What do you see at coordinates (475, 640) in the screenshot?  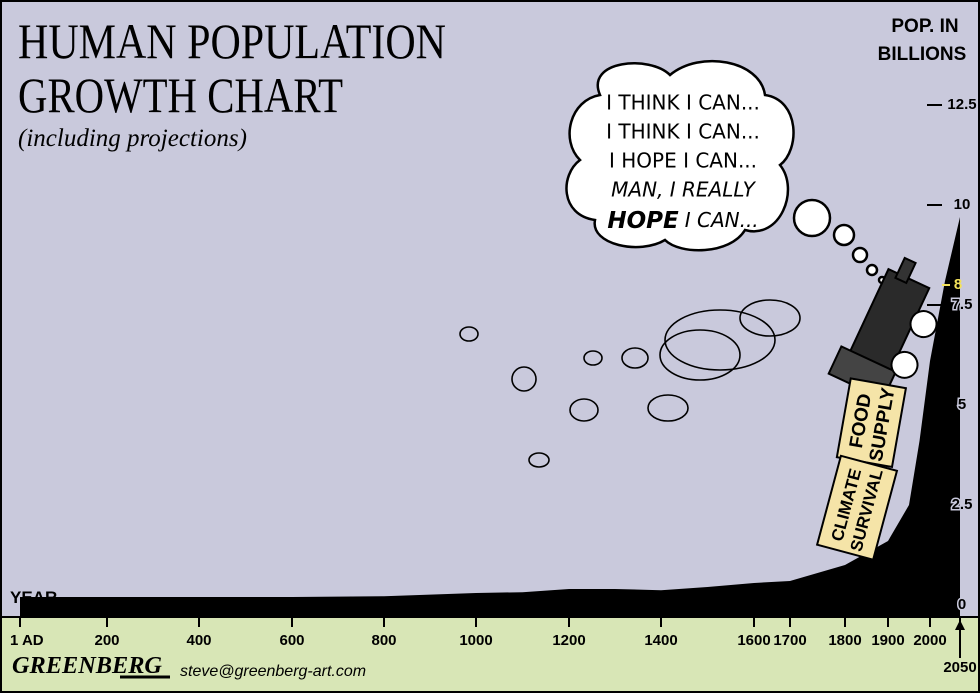 I see `x-tick-label: 1000` at bounding box center [475, 640].